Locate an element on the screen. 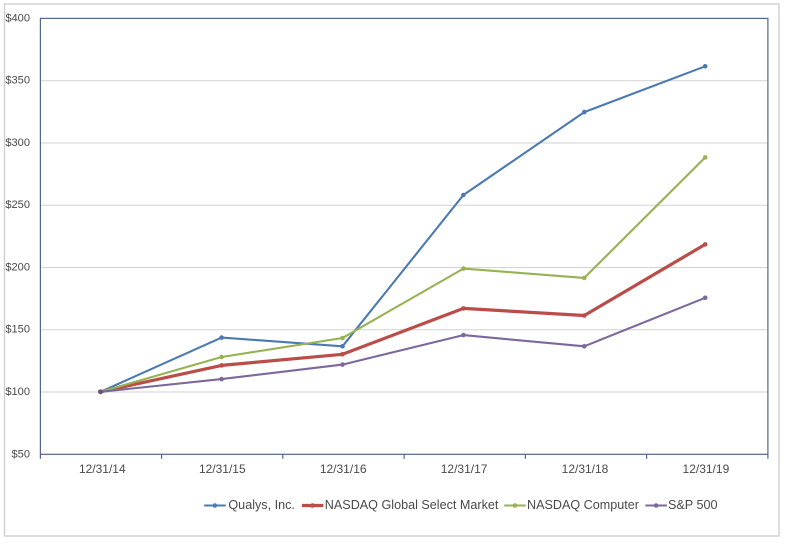  svg-text: 12/31/18 is located at coordinates (585, 469).